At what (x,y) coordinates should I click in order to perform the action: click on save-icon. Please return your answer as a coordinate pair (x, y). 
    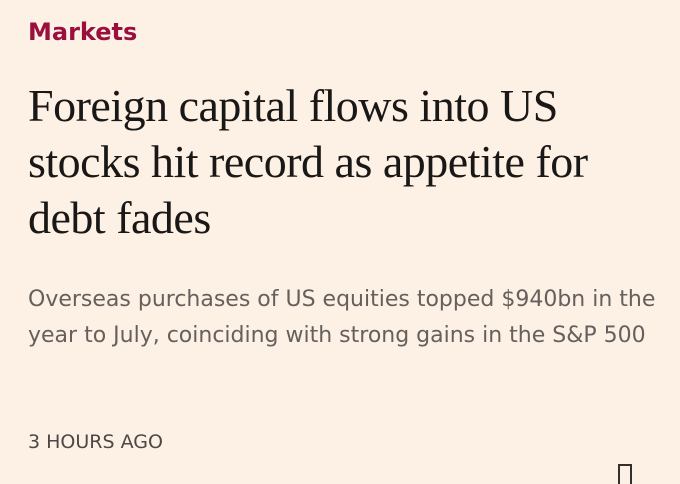
    Looking at the image, I should click on (625, 474).